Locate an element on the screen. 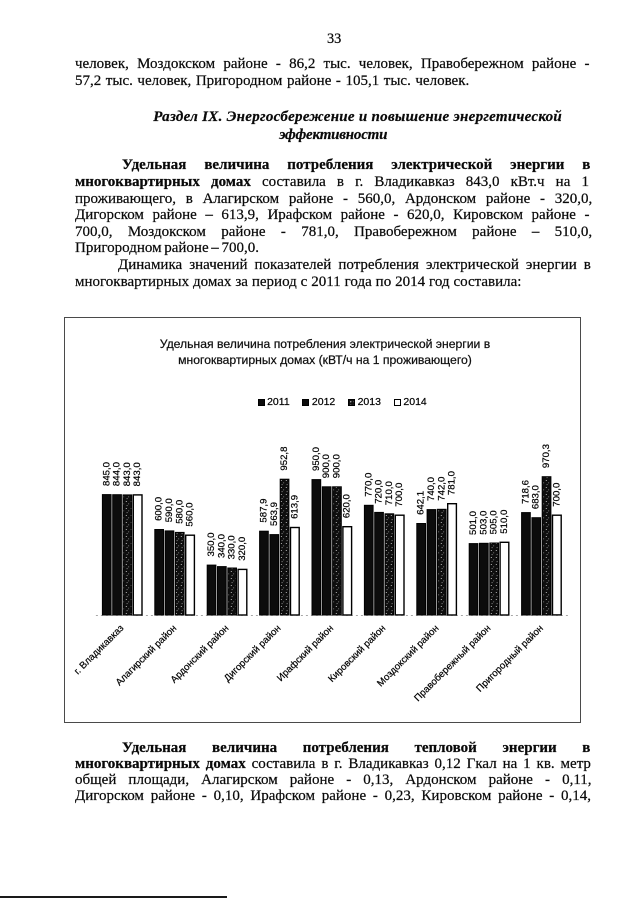 The width and height of the screenshot is (640, 905). svg-text: 844,0 is located at coordinates (117, 474).